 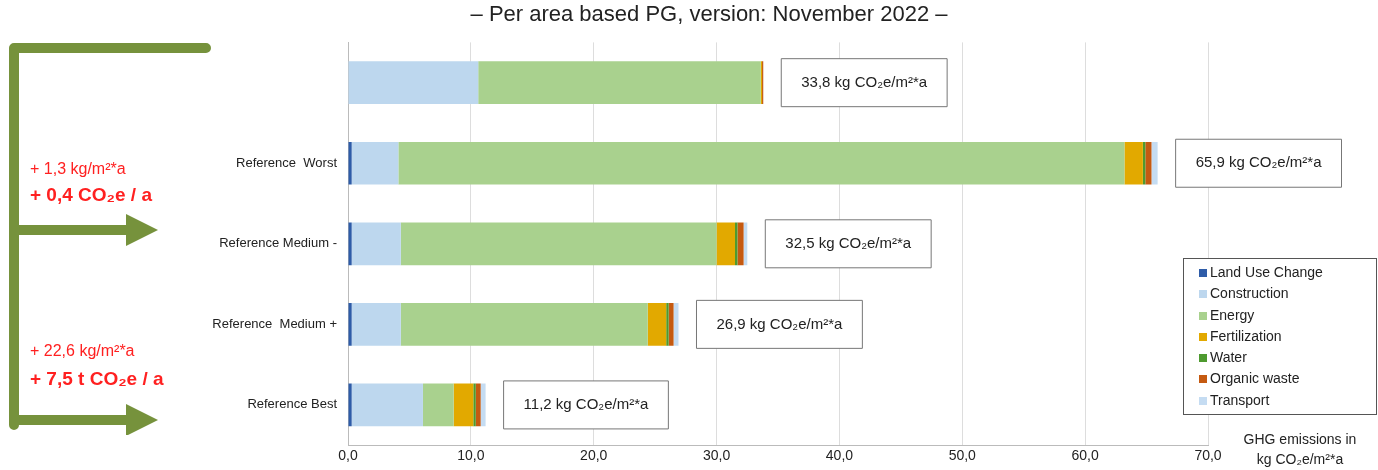 What do you see at coordinates (716, 455) in the screenshot?
I see `x-tick-label: 30,0` at bounding box center [716, 455].